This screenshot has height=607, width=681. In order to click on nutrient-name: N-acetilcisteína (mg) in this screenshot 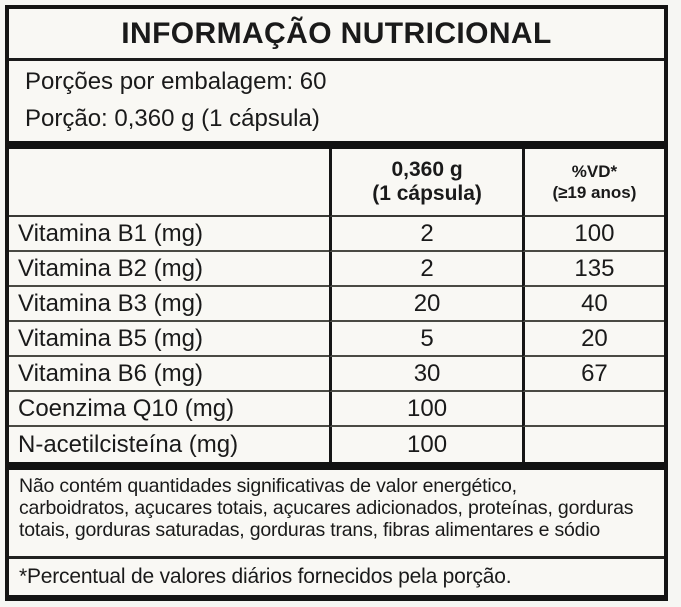, I will do `click(128, 444)`.